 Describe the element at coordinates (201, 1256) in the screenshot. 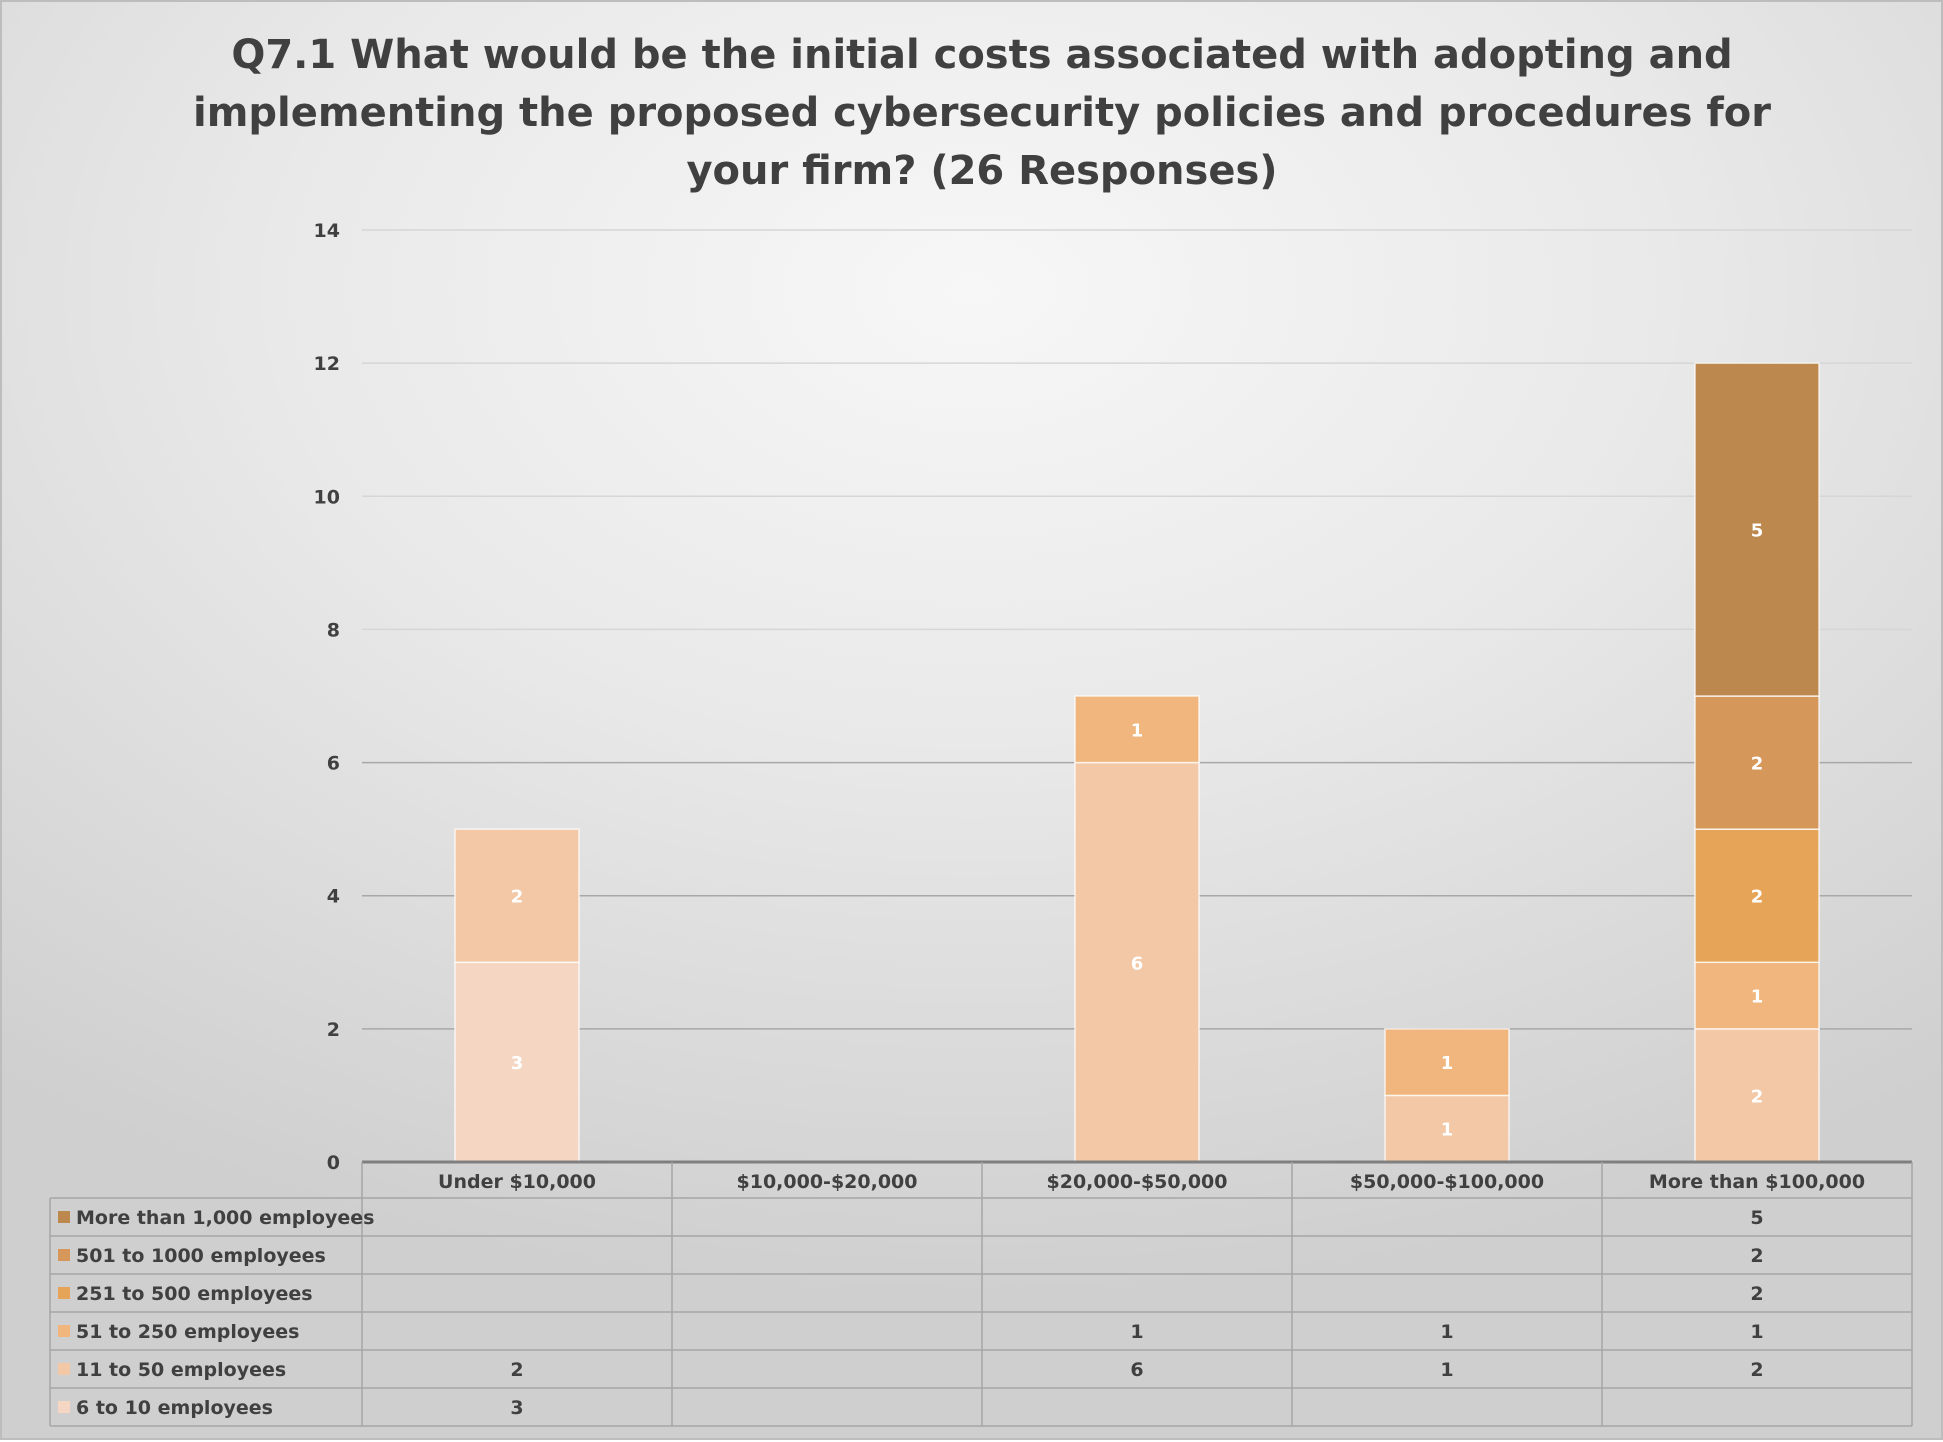

I see `legend-label-1: 501 to 1000 employees` at that location.